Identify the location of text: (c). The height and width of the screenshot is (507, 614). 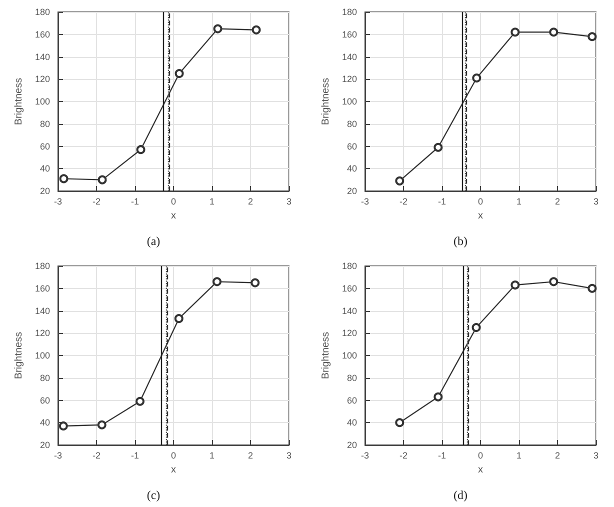
(153, 495).